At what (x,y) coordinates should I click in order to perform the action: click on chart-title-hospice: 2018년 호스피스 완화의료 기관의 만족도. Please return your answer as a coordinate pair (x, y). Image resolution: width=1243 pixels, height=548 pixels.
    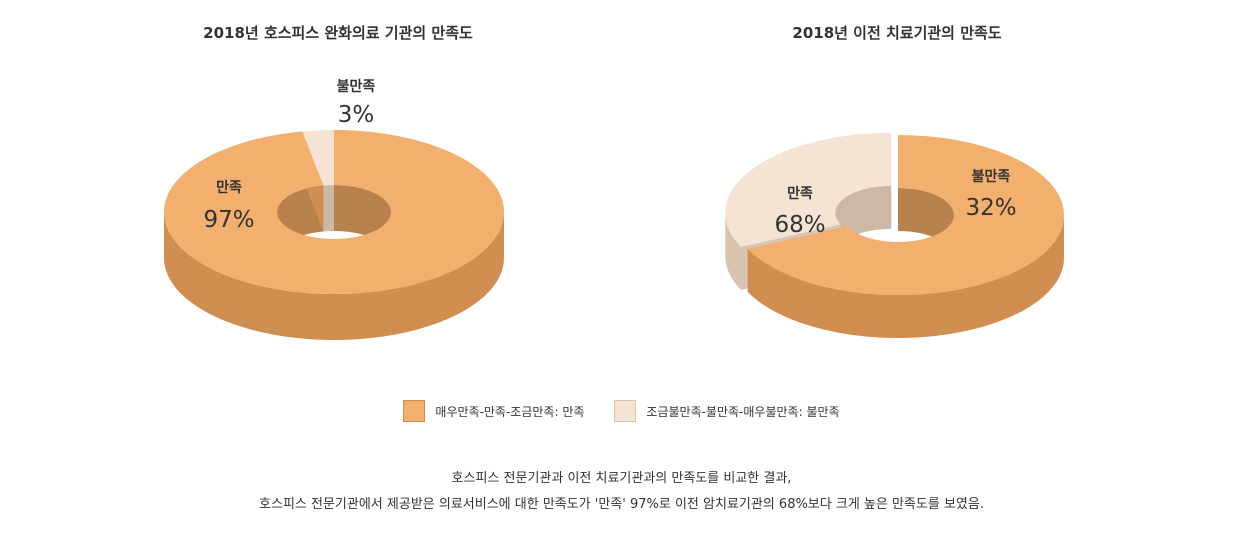
    Looking at the image, I should click on (338, 33).